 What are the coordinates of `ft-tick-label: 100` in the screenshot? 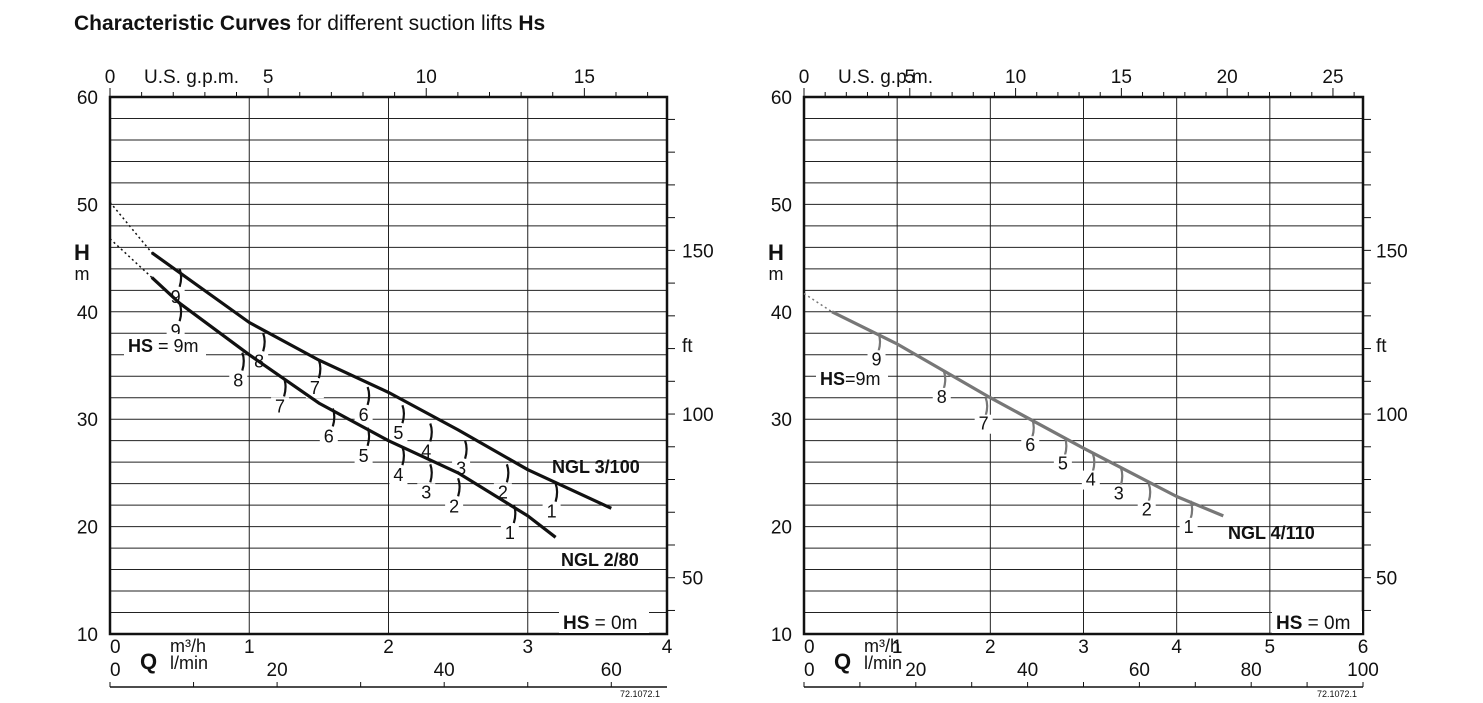 It's located at (1392, 415).